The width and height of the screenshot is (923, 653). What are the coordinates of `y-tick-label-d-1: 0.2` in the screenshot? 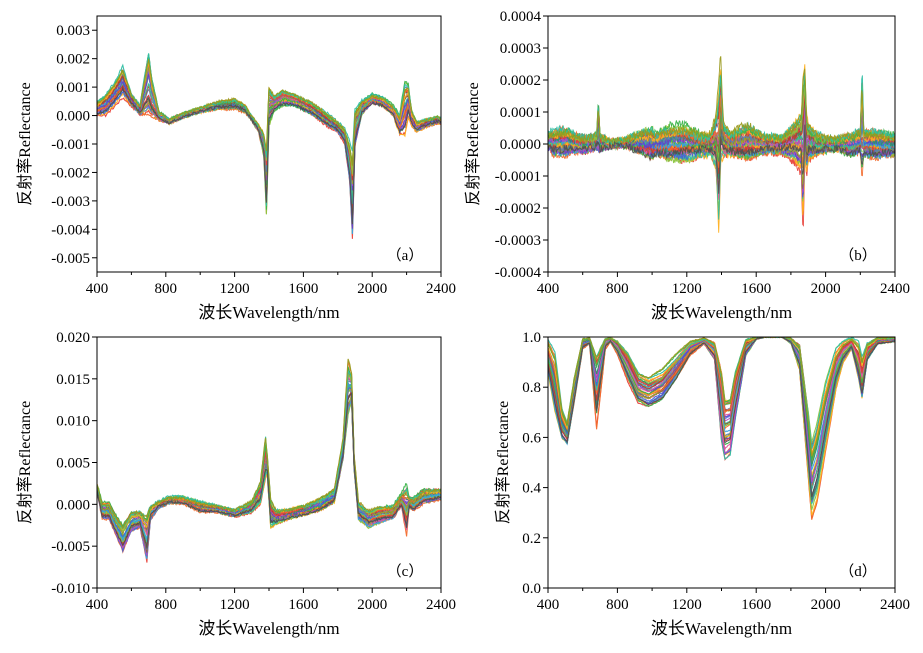 It's located at (531, 539).